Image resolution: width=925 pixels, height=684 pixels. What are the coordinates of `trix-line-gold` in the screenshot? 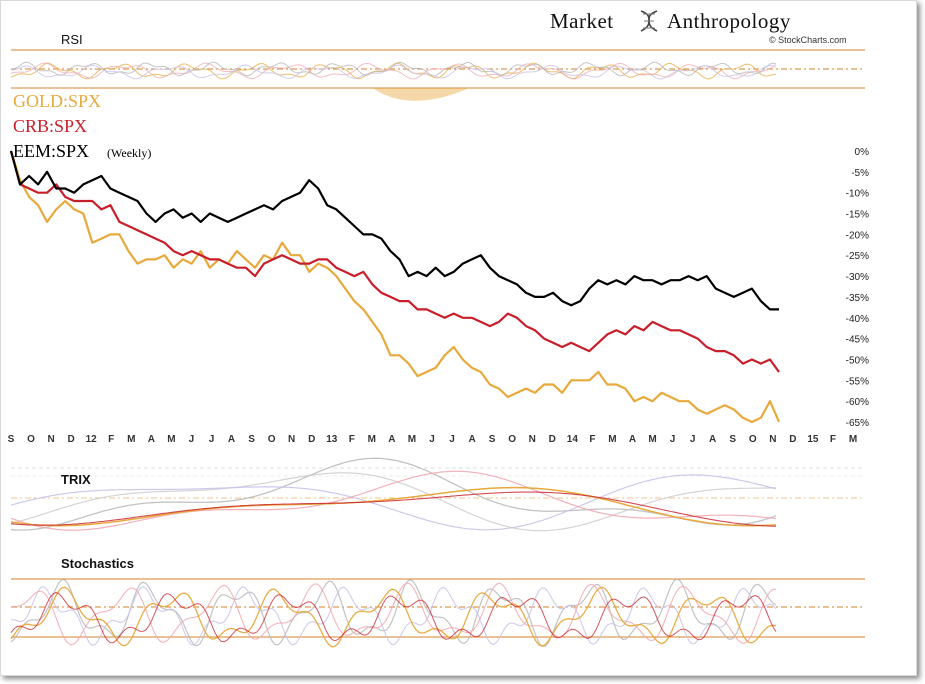 It's located at (393, 506).